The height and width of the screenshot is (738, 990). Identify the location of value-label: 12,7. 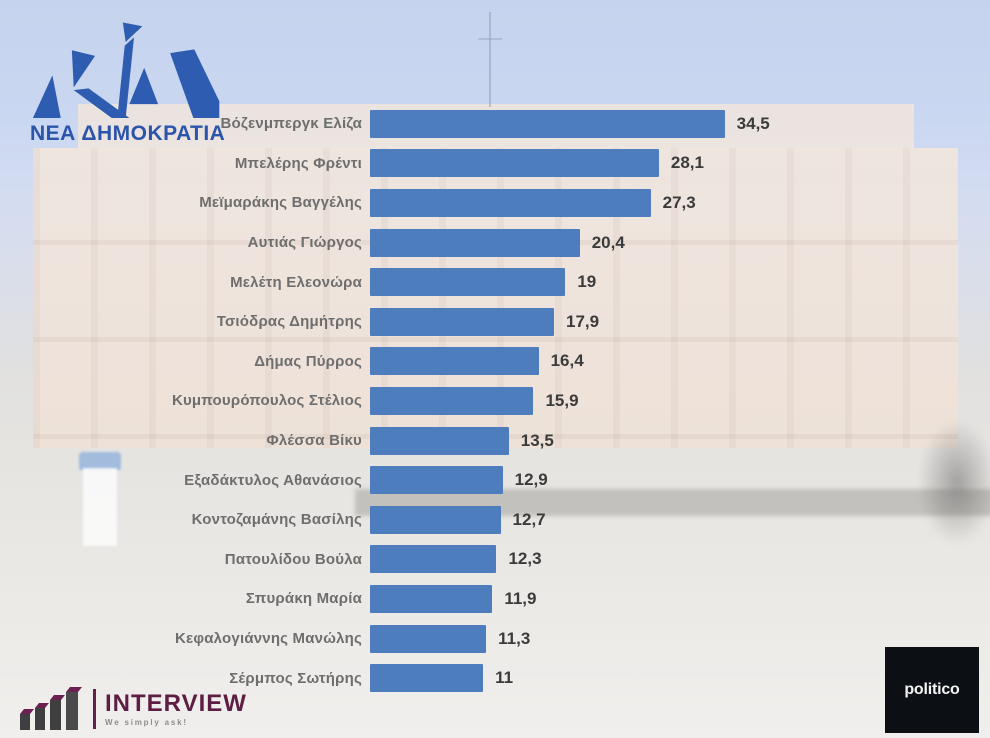
(529, 519).